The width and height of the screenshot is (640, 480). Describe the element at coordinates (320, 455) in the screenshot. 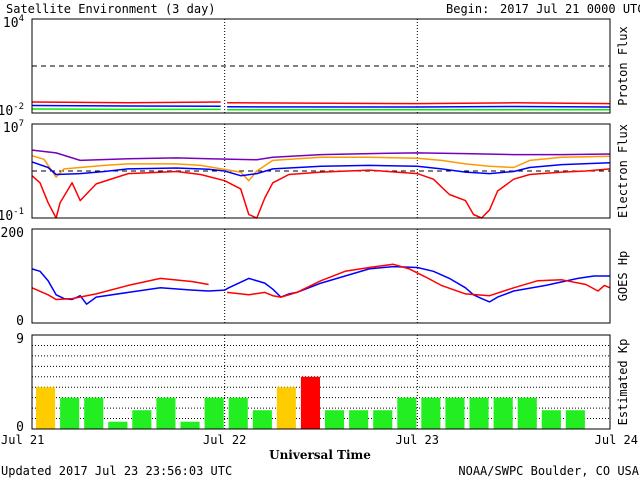

I see `x-axis-title: Universal Time` at that location.